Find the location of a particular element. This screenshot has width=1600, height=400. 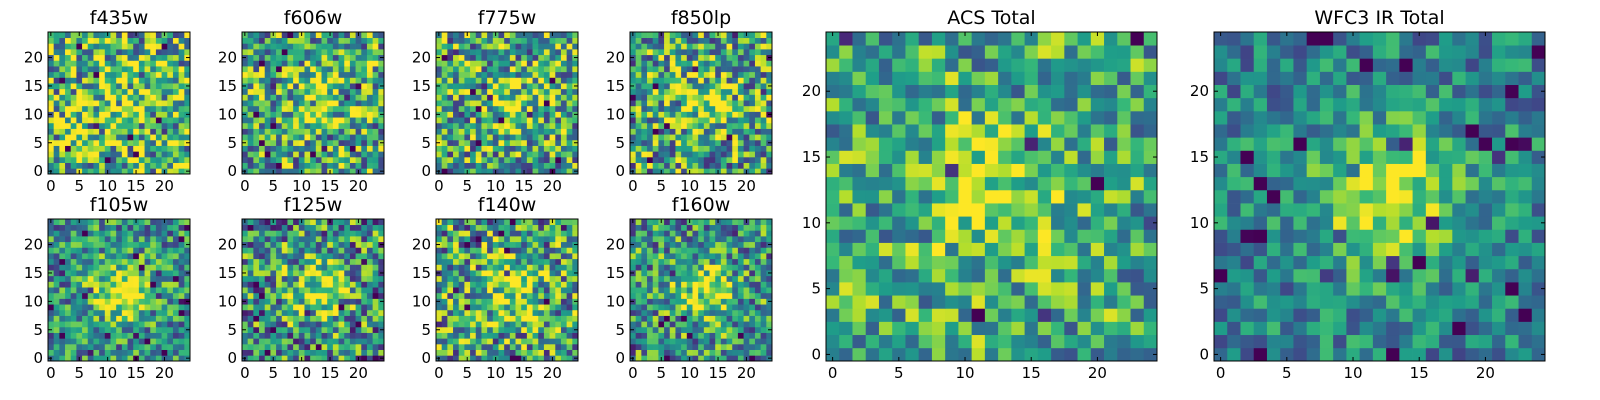

y-tick-label: 10 is located at coordinates (227, 114).